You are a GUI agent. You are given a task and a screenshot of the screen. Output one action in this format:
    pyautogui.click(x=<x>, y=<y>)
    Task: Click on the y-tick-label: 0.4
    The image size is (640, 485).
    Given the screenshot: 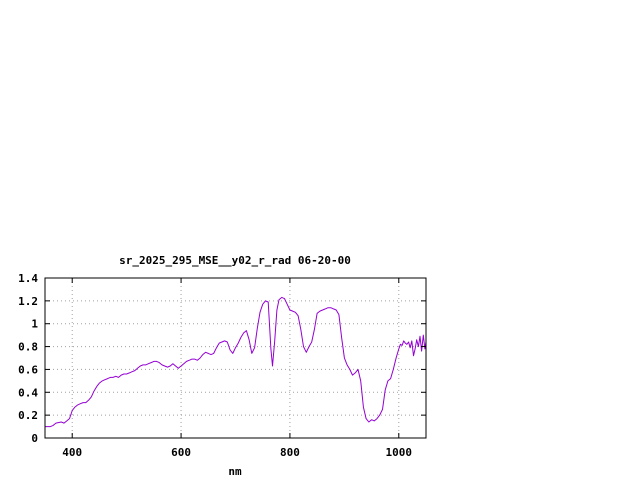 What is the action you would take?
    pyautogui.click(x=28, y=392)
    